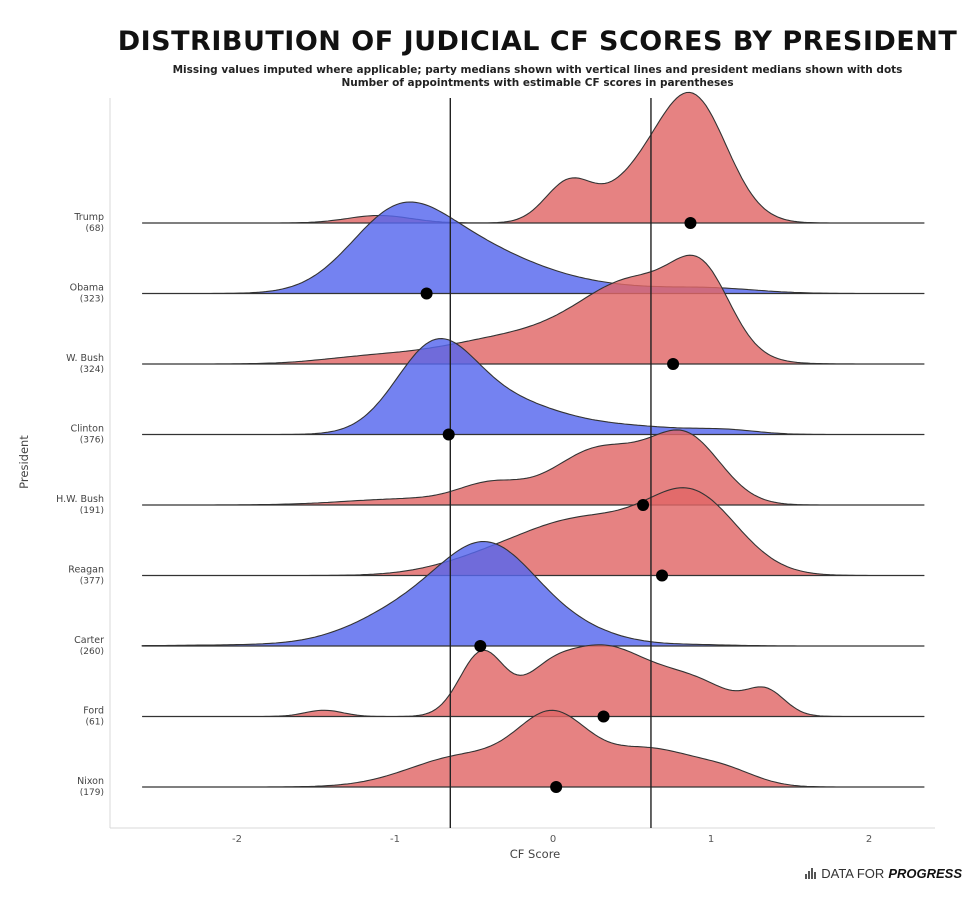 This screenshot has height=898, width=980. Describe the element at coordinates (92, 511) in the screenshot. I see `president-count: (191)` at that location.